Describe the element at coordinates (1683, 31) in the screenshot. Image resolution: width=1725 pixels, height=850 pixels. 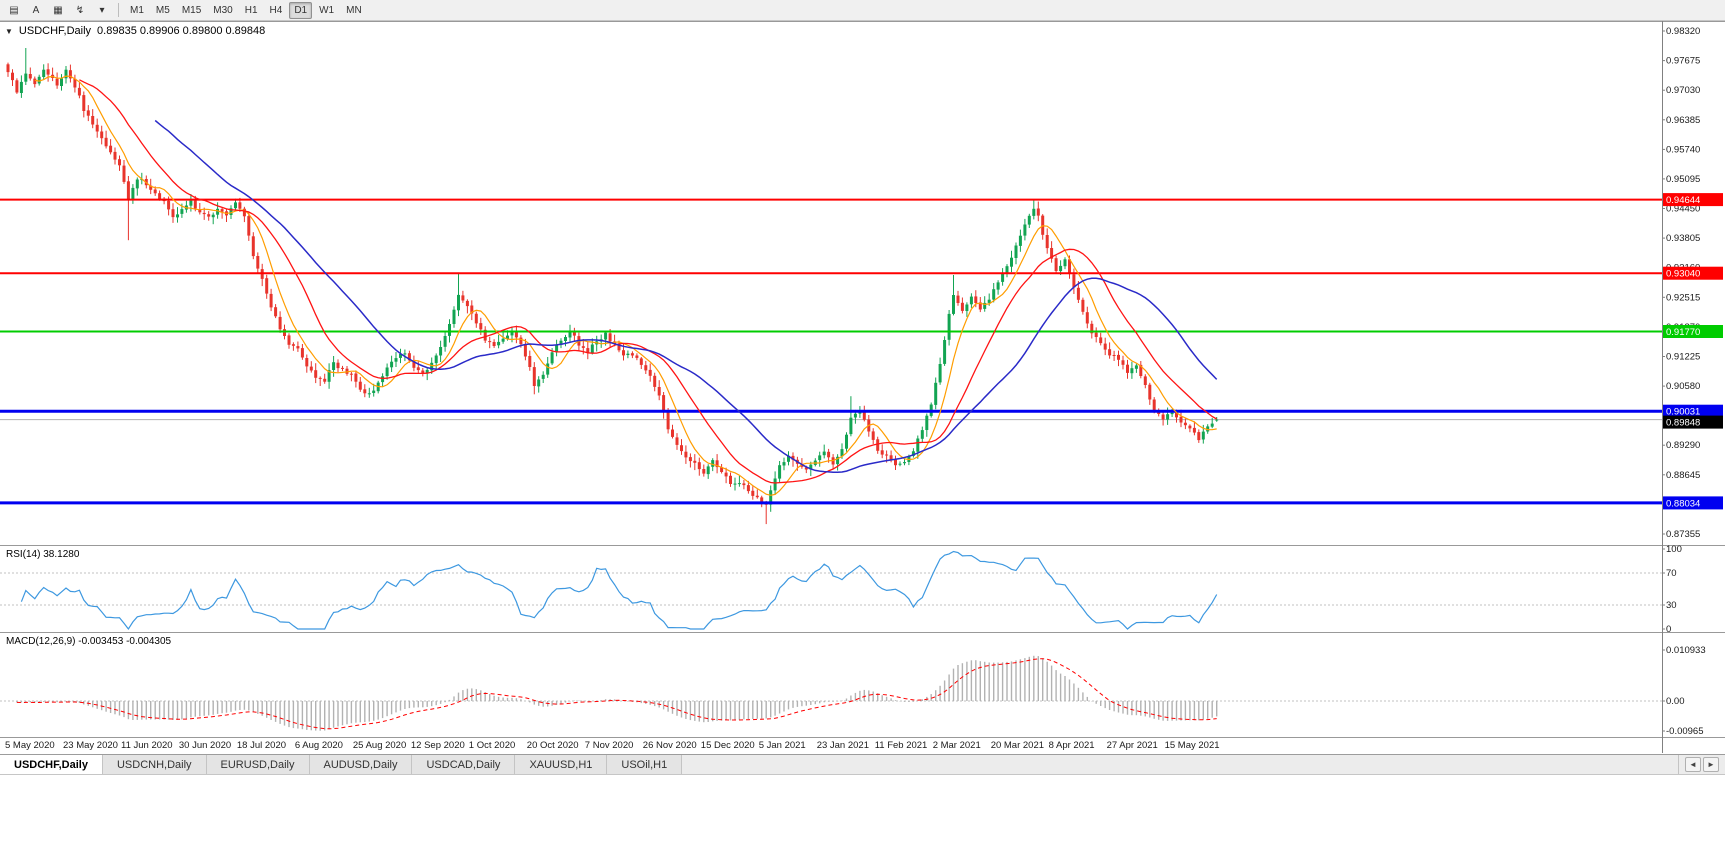
I see `price-tick-label: 0.98320` at that location.